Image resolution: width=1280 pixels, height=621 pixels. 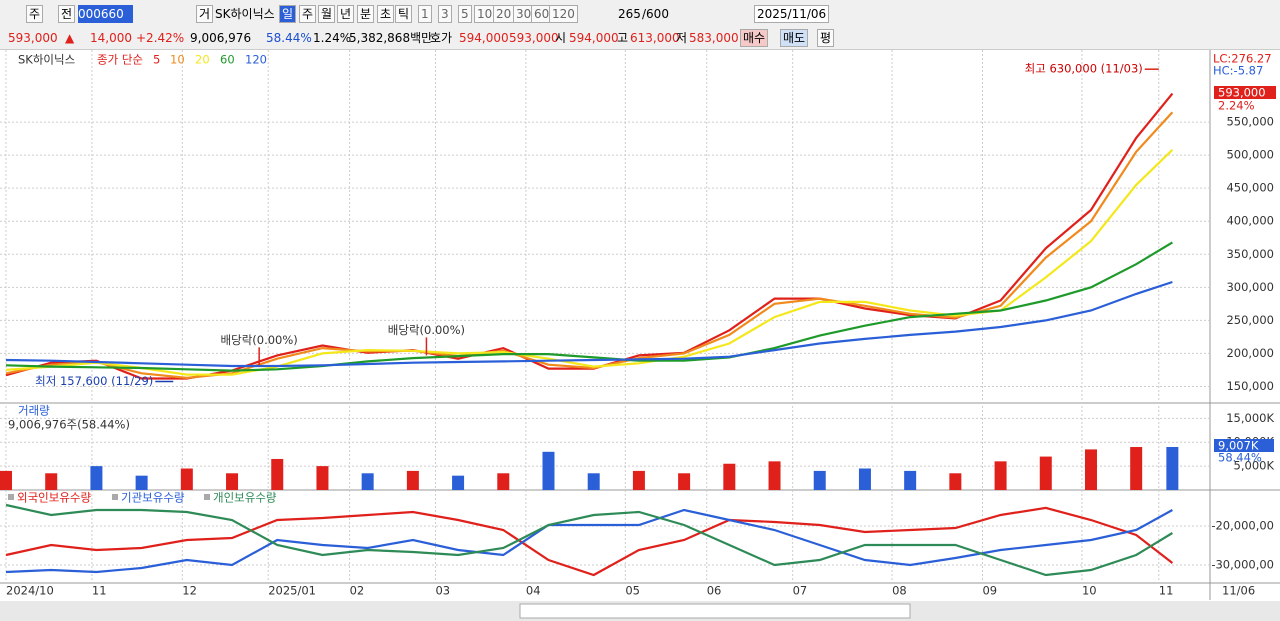 What do you see at coordinates (156, 60) in the screenshot?
I see `legend-entry: 5` at bounding box center [156, 60].